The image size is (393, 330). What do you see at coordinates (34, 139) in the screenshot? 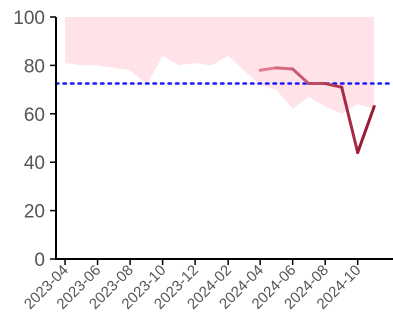
I see `y-ticks: 0 20 40 60 80 100` at bounding box center [34, 139].